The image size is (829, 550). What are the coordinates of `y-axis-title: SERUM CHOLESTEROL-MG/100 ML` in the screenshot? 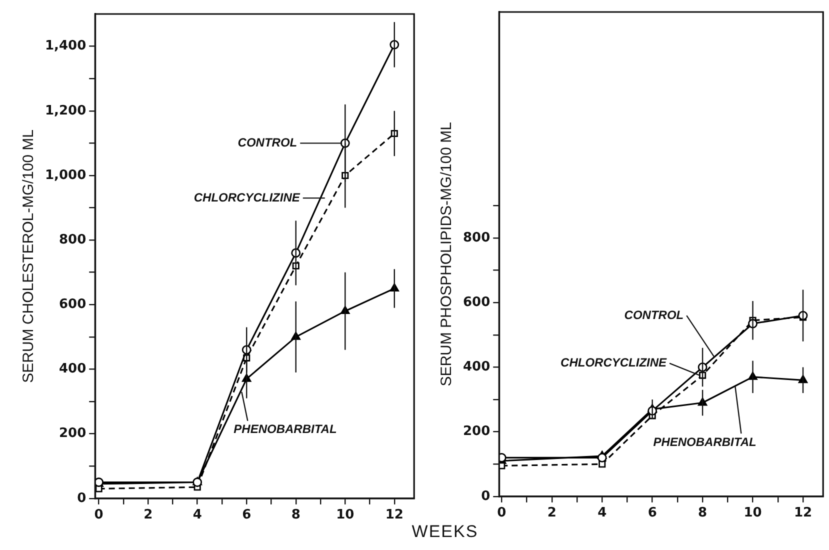 It's located at (29, 256).